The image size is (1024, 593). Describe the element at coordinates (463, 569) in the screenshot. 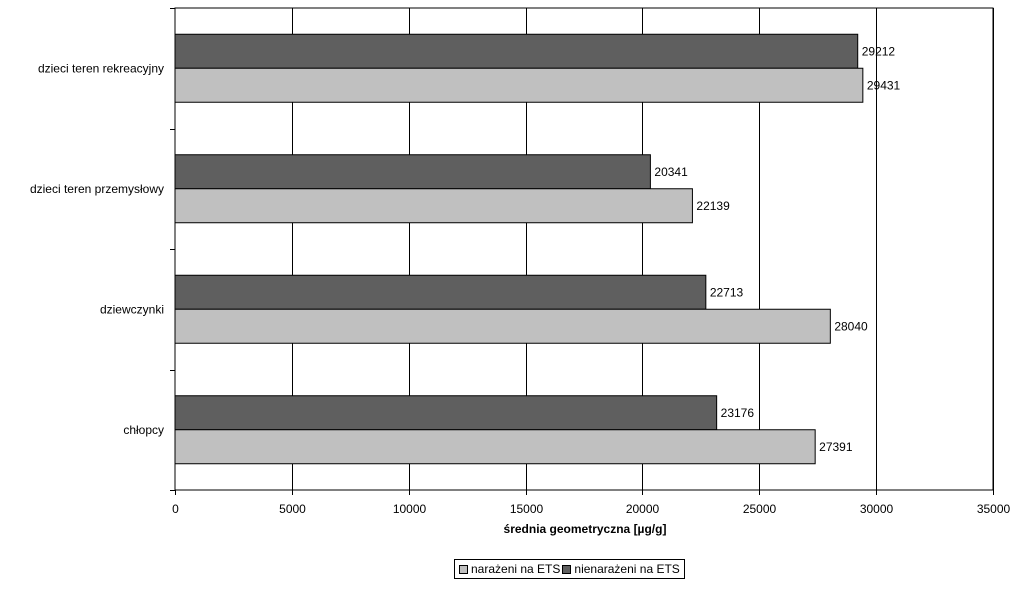

I see `legend-swatch-exposed` at that location.